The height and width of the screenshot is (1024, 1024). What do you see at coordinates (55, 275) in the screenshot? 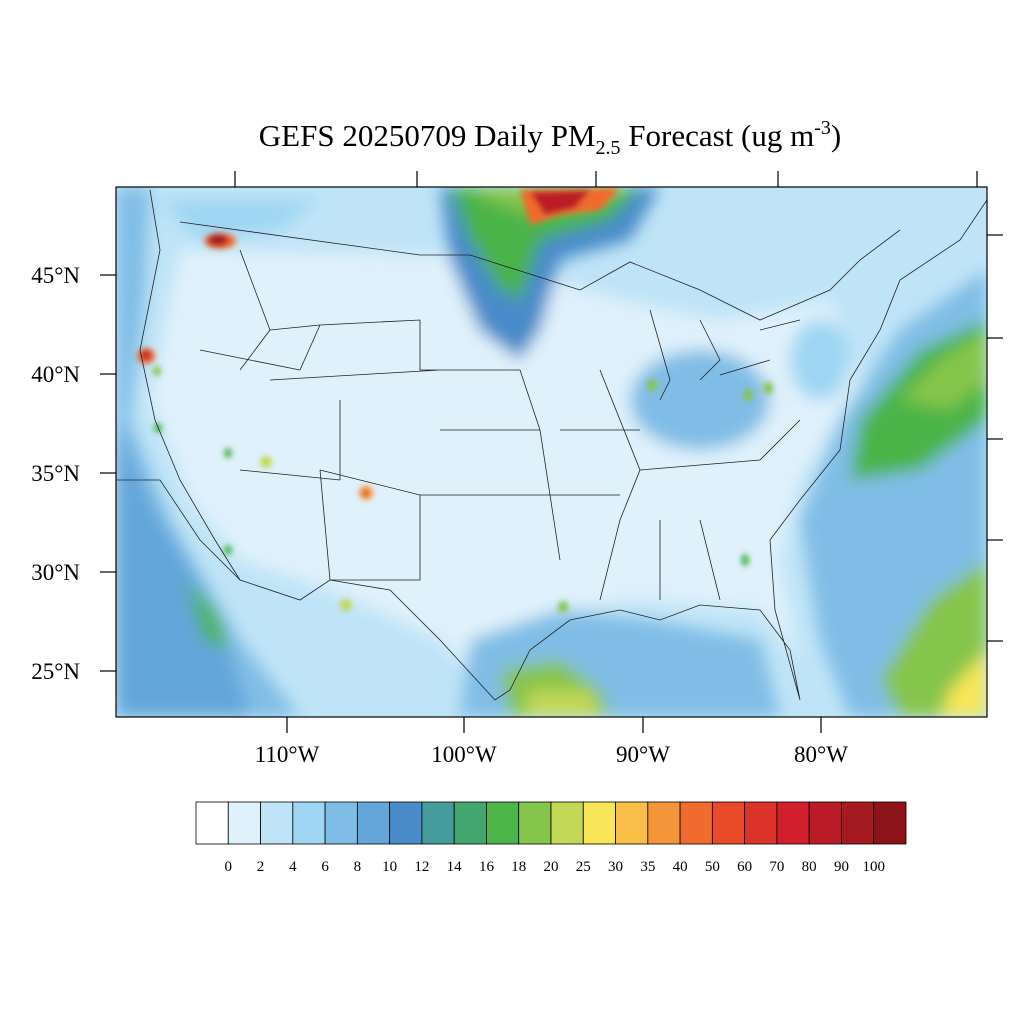
I see `lat-label: 45°N` at bounding box center [55, 275].